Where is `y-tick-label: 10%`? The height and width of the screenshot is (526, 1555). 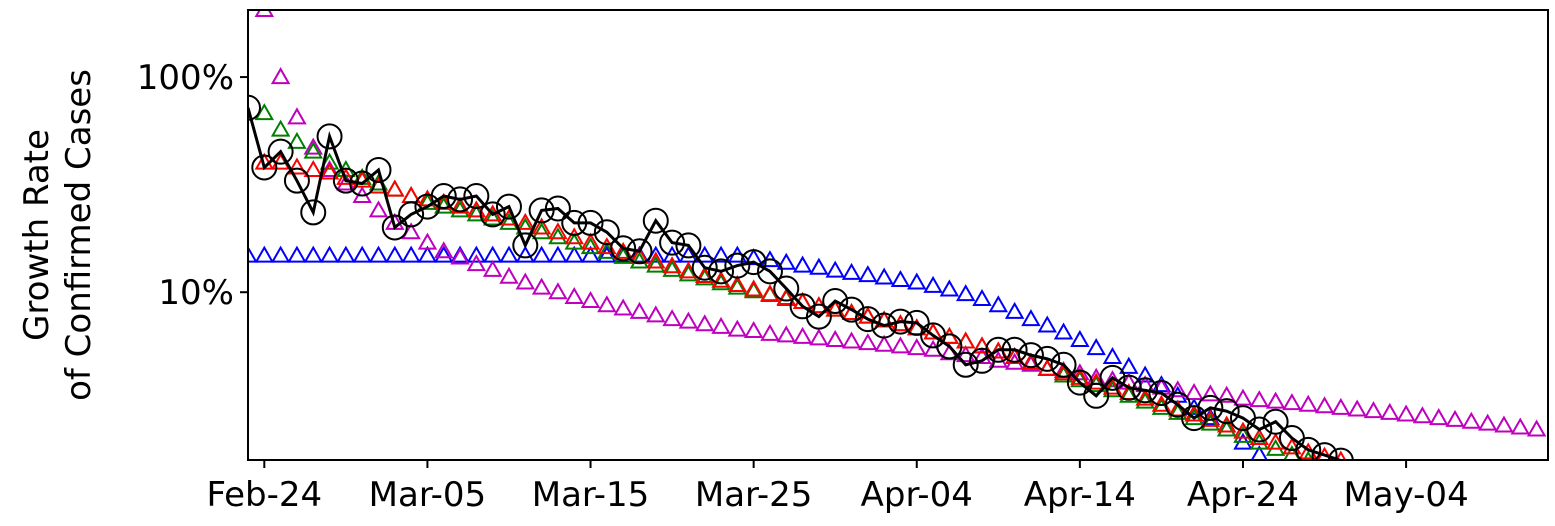 y-tick-label: 10% is located at coordinates (196, 293).